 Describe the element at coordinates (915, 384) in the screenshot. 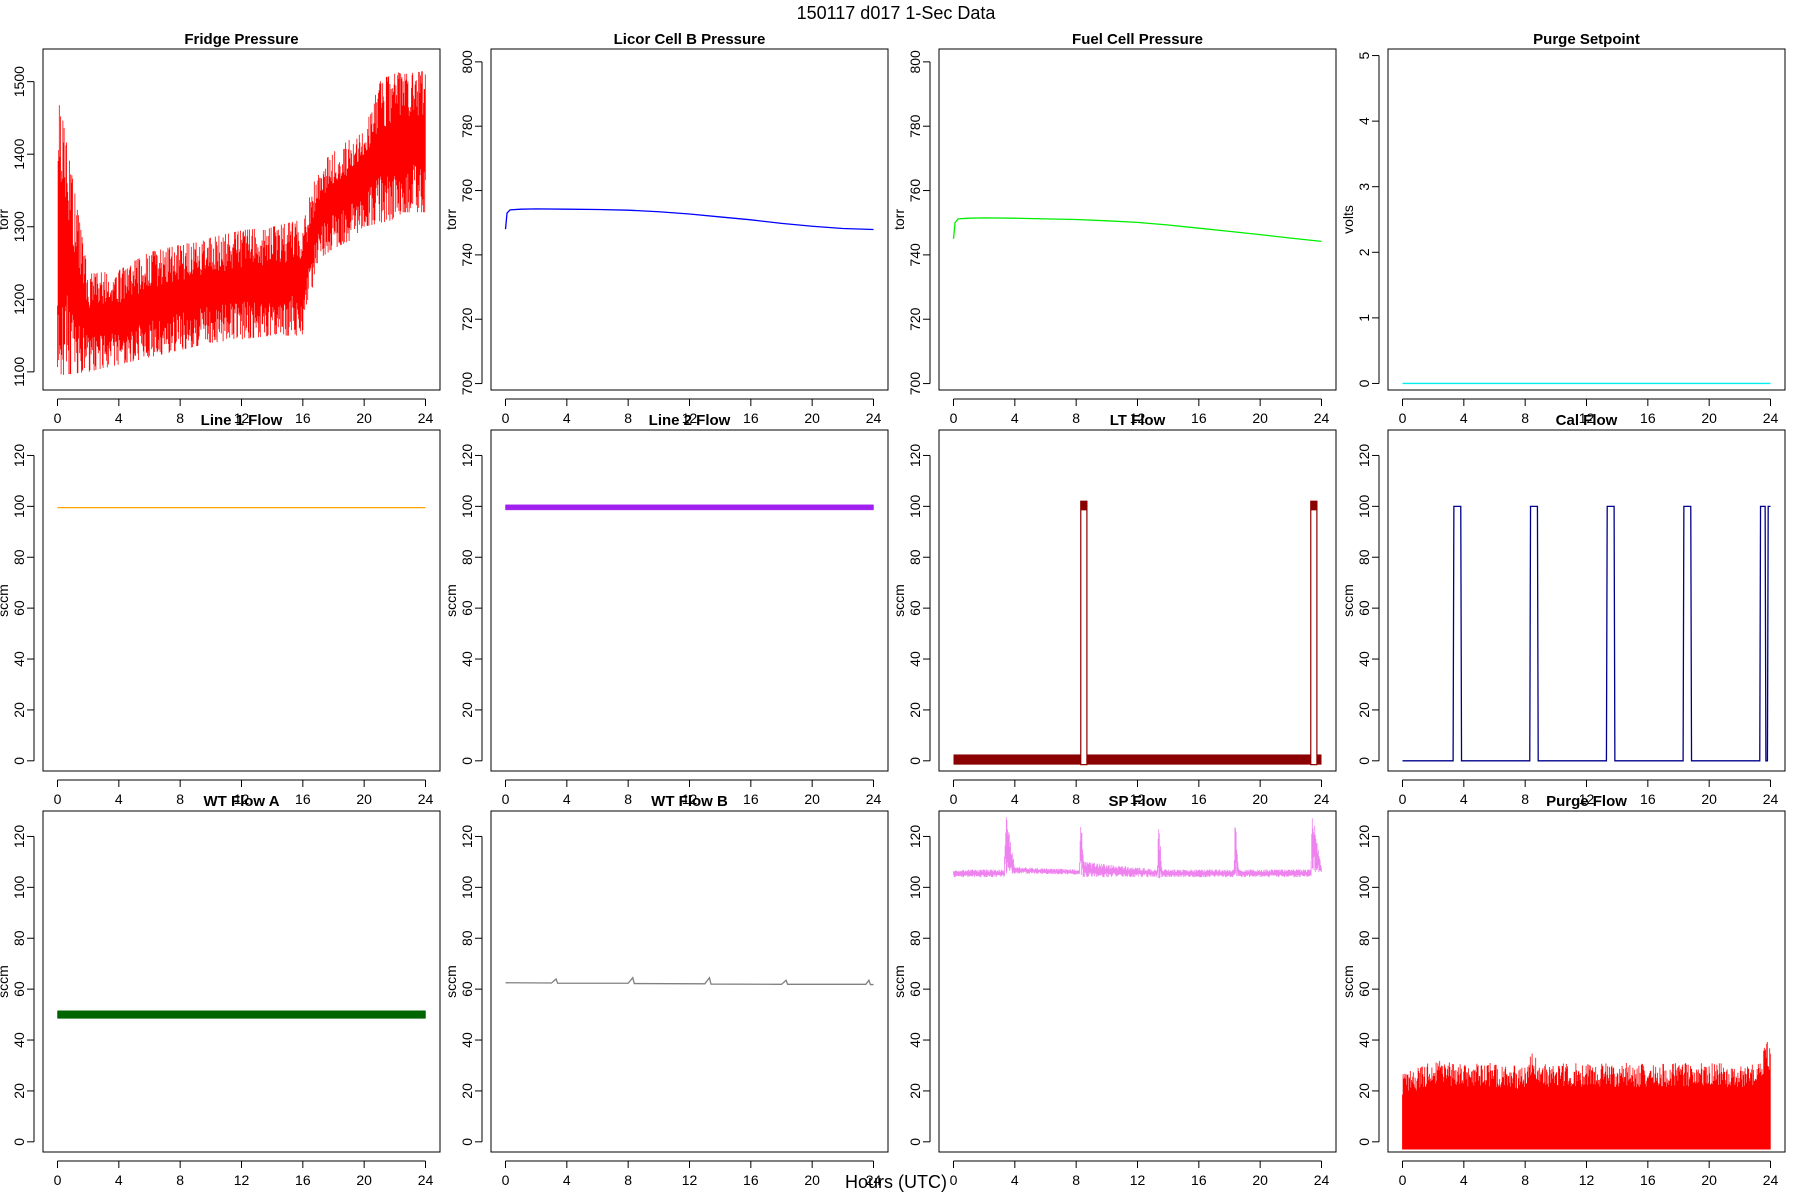

I see `y-tick-label: 700` at that location.